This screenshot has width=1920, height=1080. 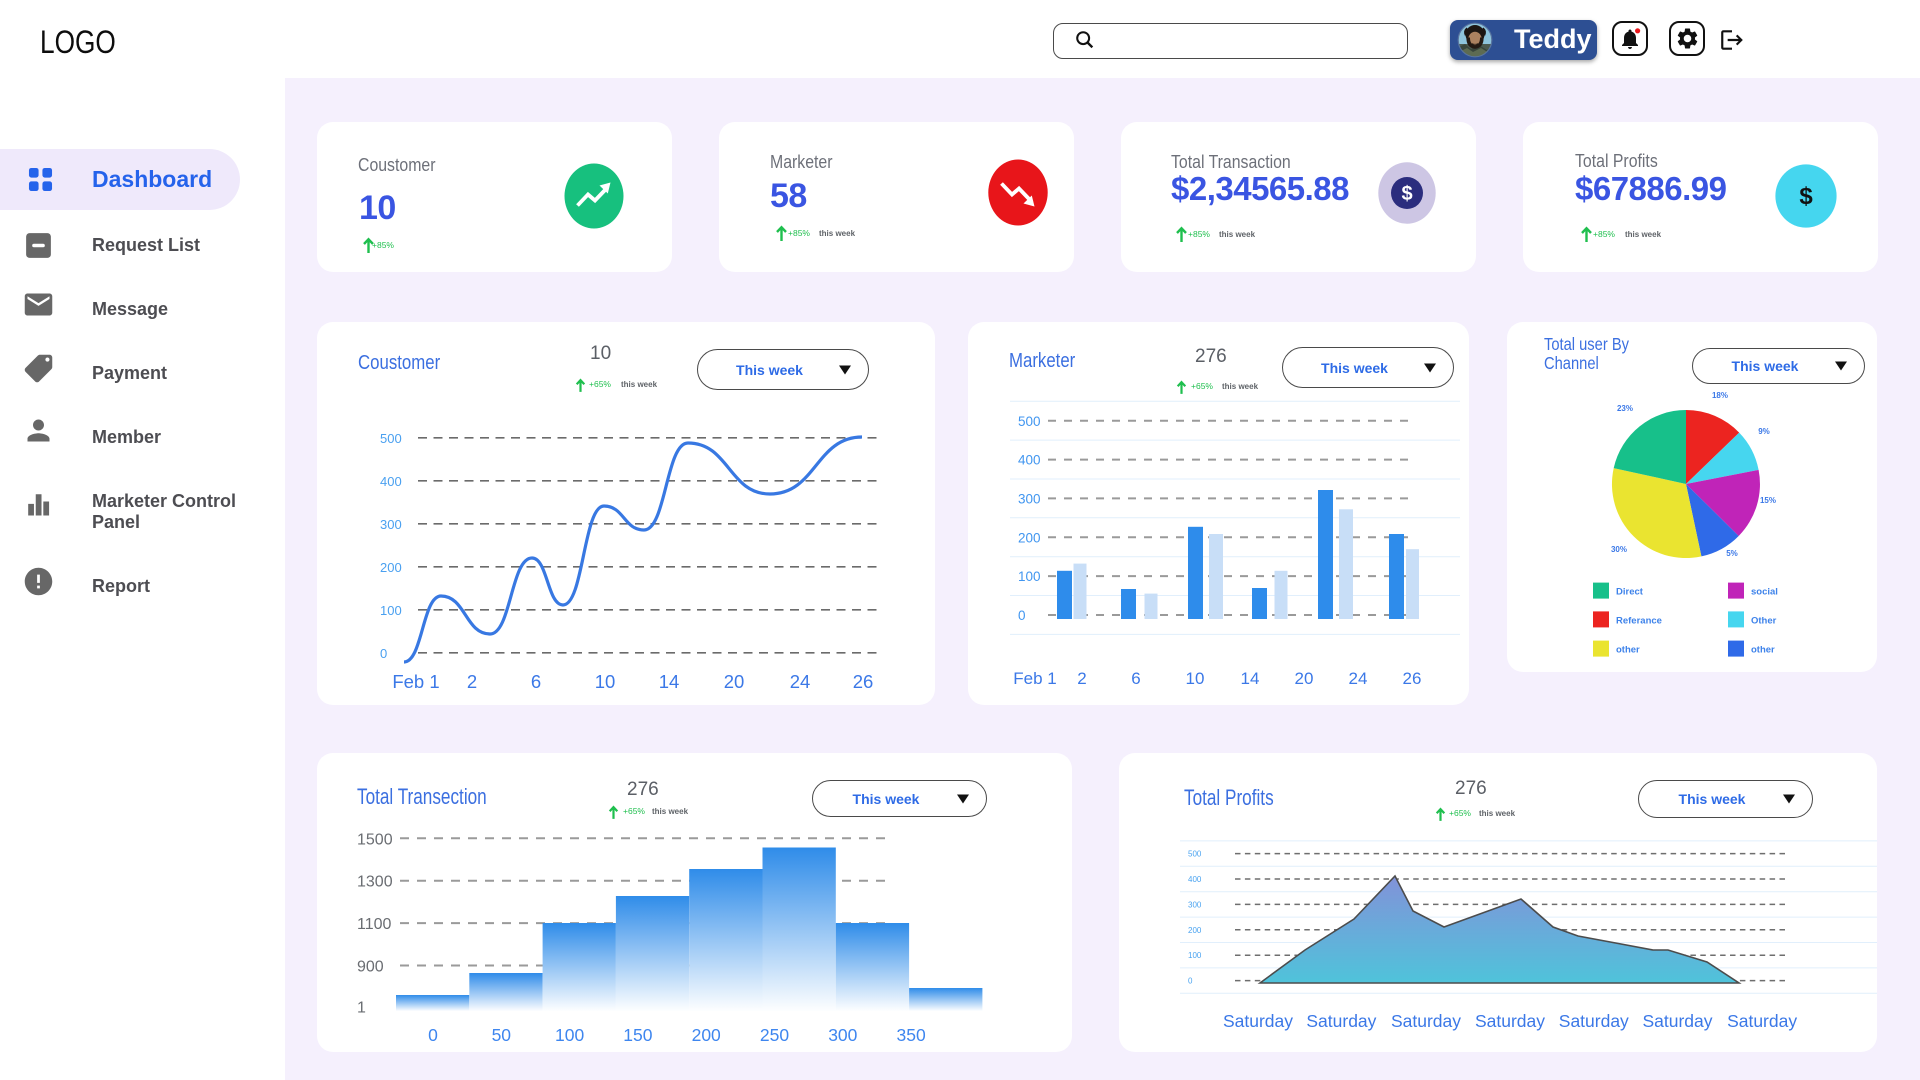 What do you see at coordinates (1764, 592) in the screenshot?
I see `svg-text: social` at bounding box center [1764, 592].